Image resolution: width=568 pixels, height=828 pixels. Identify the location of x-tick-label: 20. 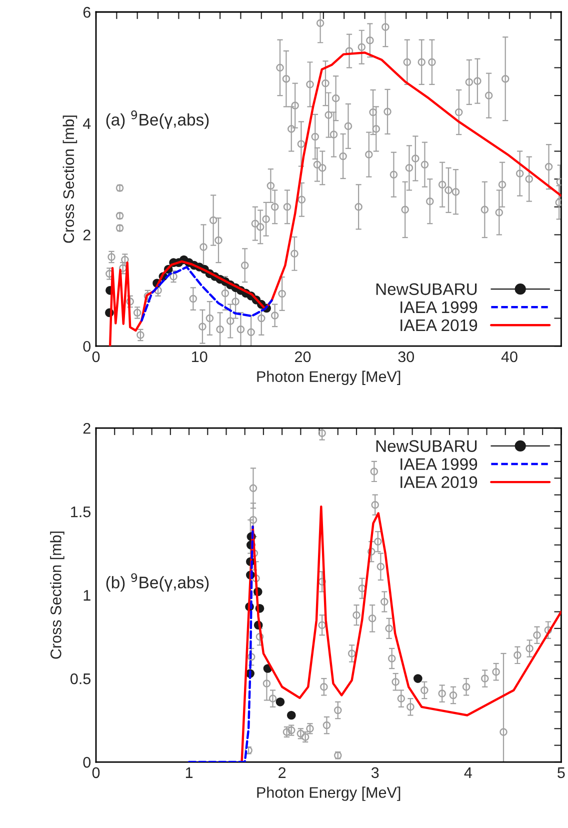
(303, 356).